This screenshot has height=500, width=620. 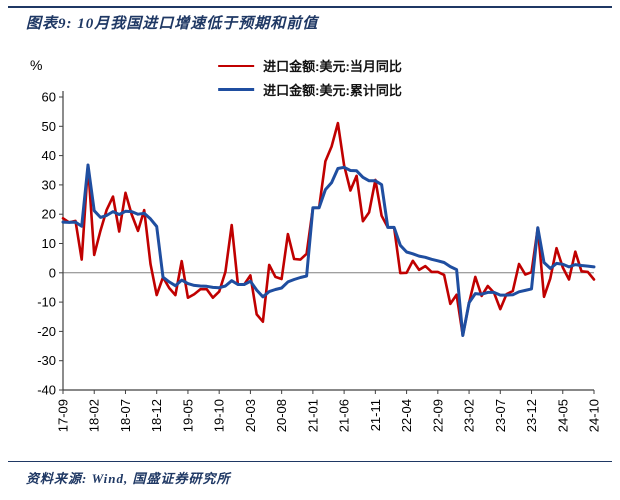 What do you see at coordinates (250, 415) in the screenshot?
I see `svg-text: 20-03` at bounding box center [250, 415].